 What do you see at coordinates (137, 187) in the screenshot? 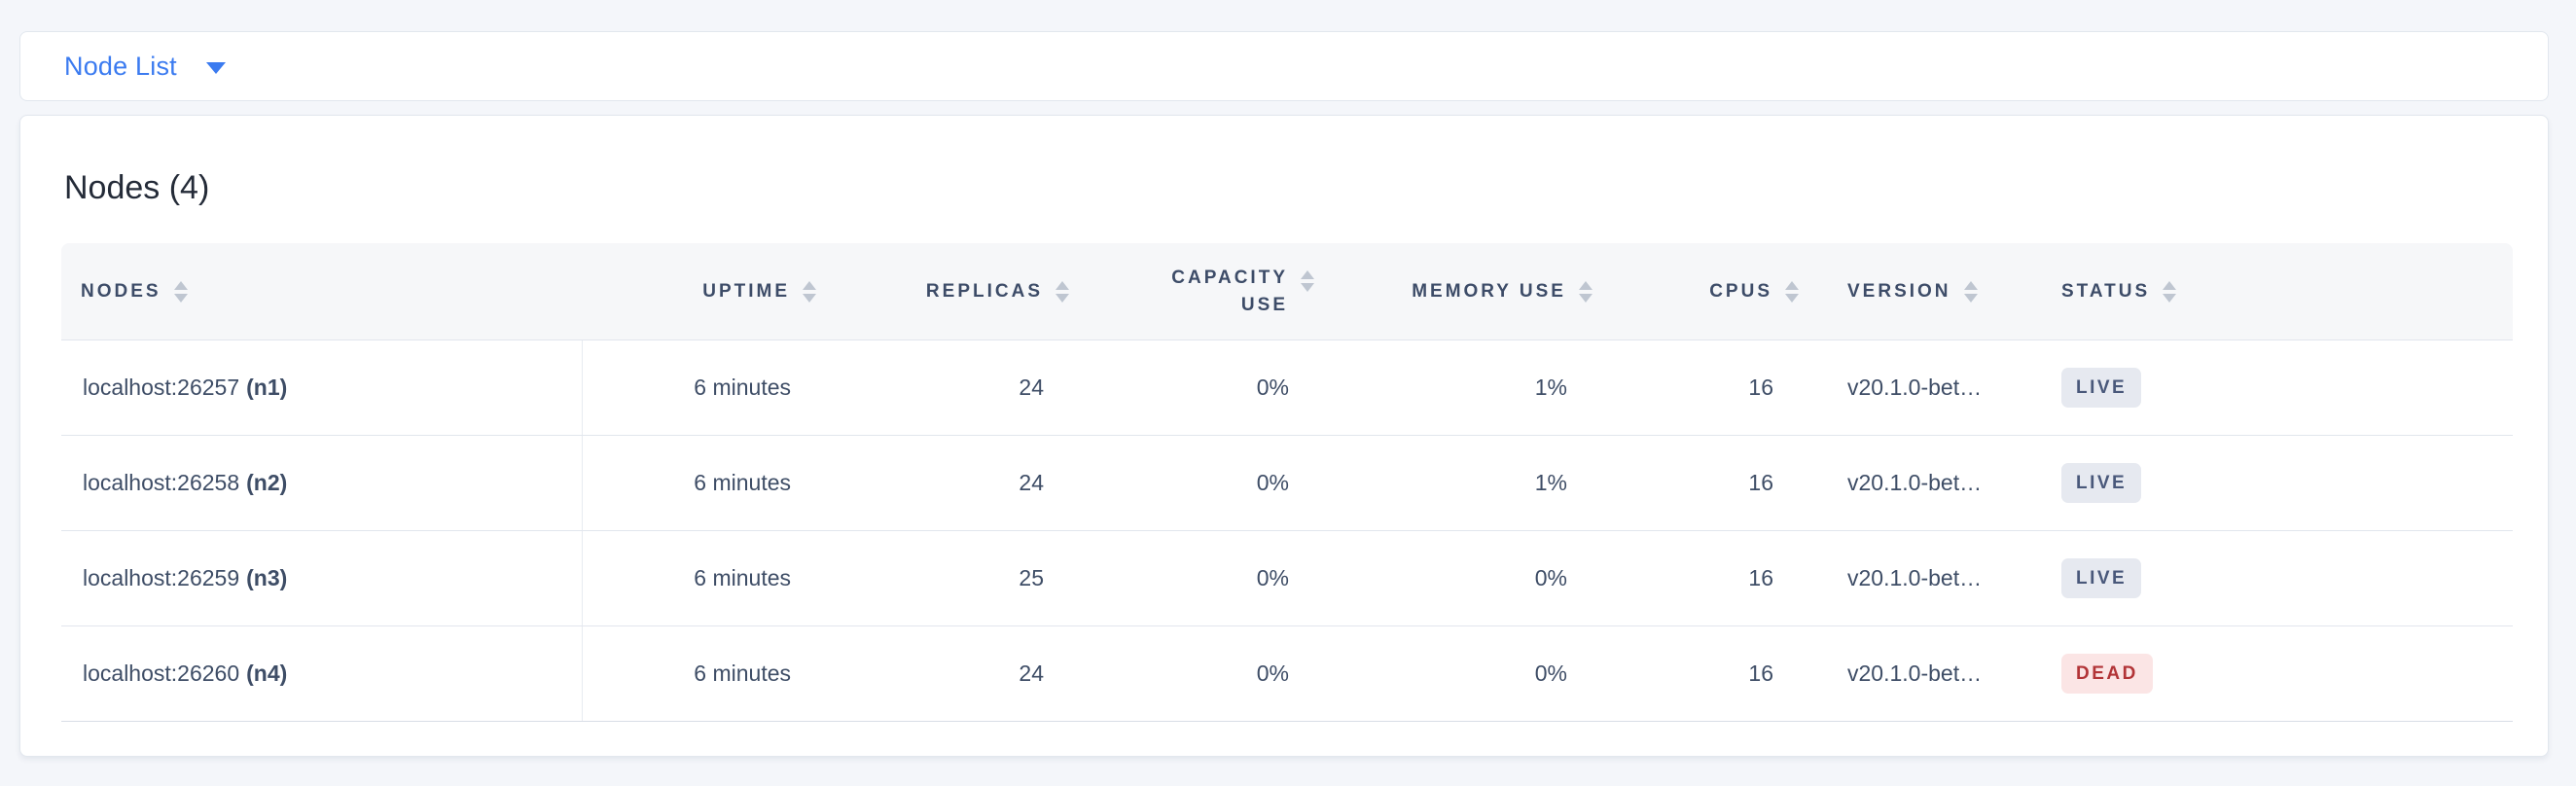
I see `page-title: Nodes (4)` at bounding box center [137, 187].